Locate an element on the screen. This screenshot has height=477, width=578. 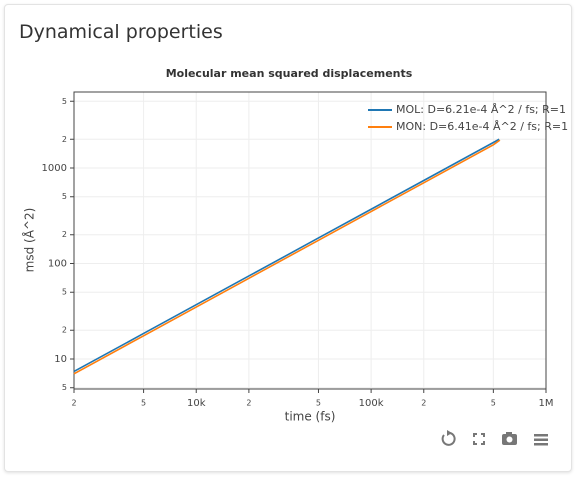
camera-button is located at coordinates (509, 438).